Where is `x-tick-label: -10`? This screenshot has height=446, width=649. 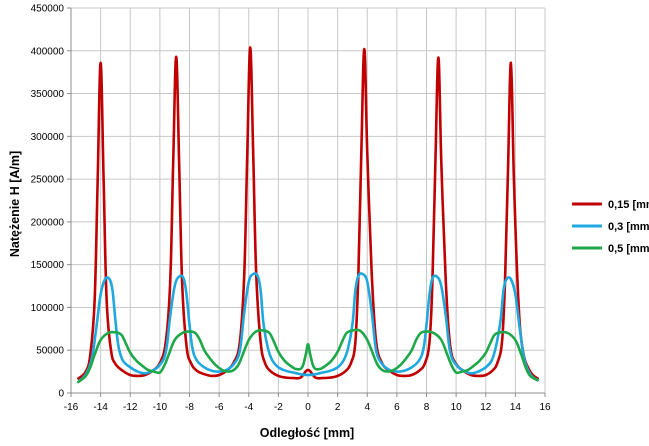 x-tick-label: -10 is located at coordinates (160, 407).